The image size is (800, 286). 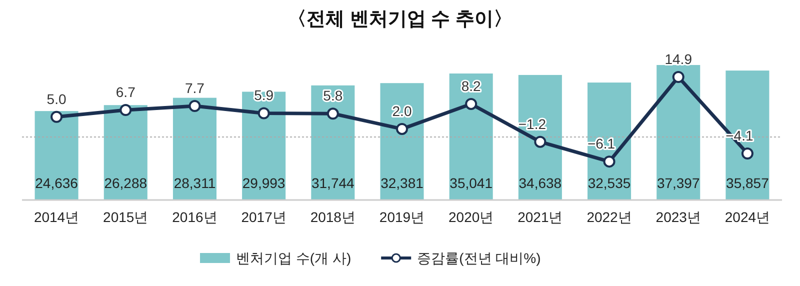 What do you see at coordinates (748, 183) in the screenshot?
I see `data-label: 35,857` at bounding box center [748, 183].